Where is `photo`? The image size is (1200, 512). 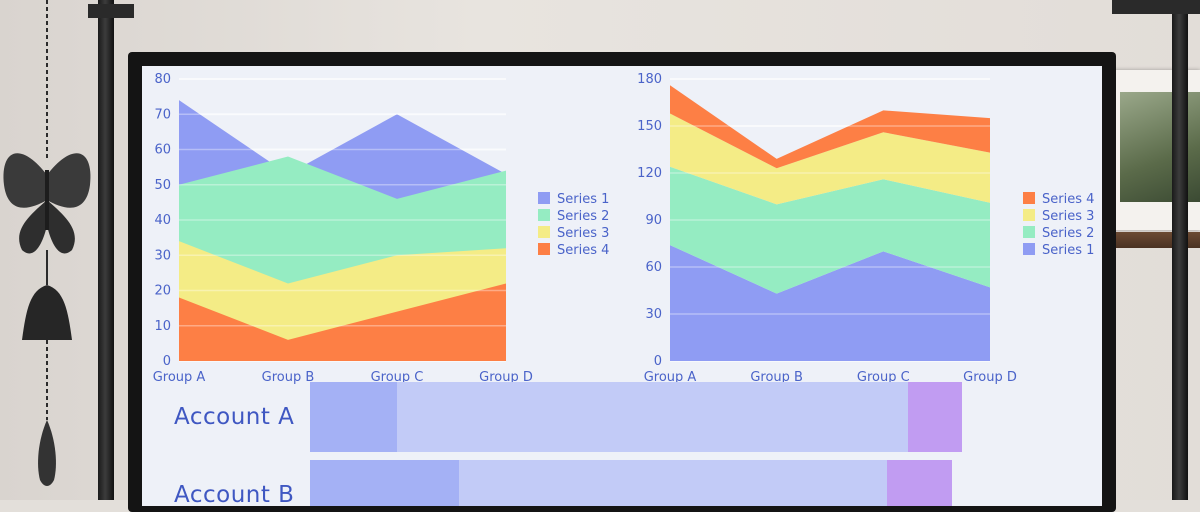 photo is located at coordinates (1160, 147).